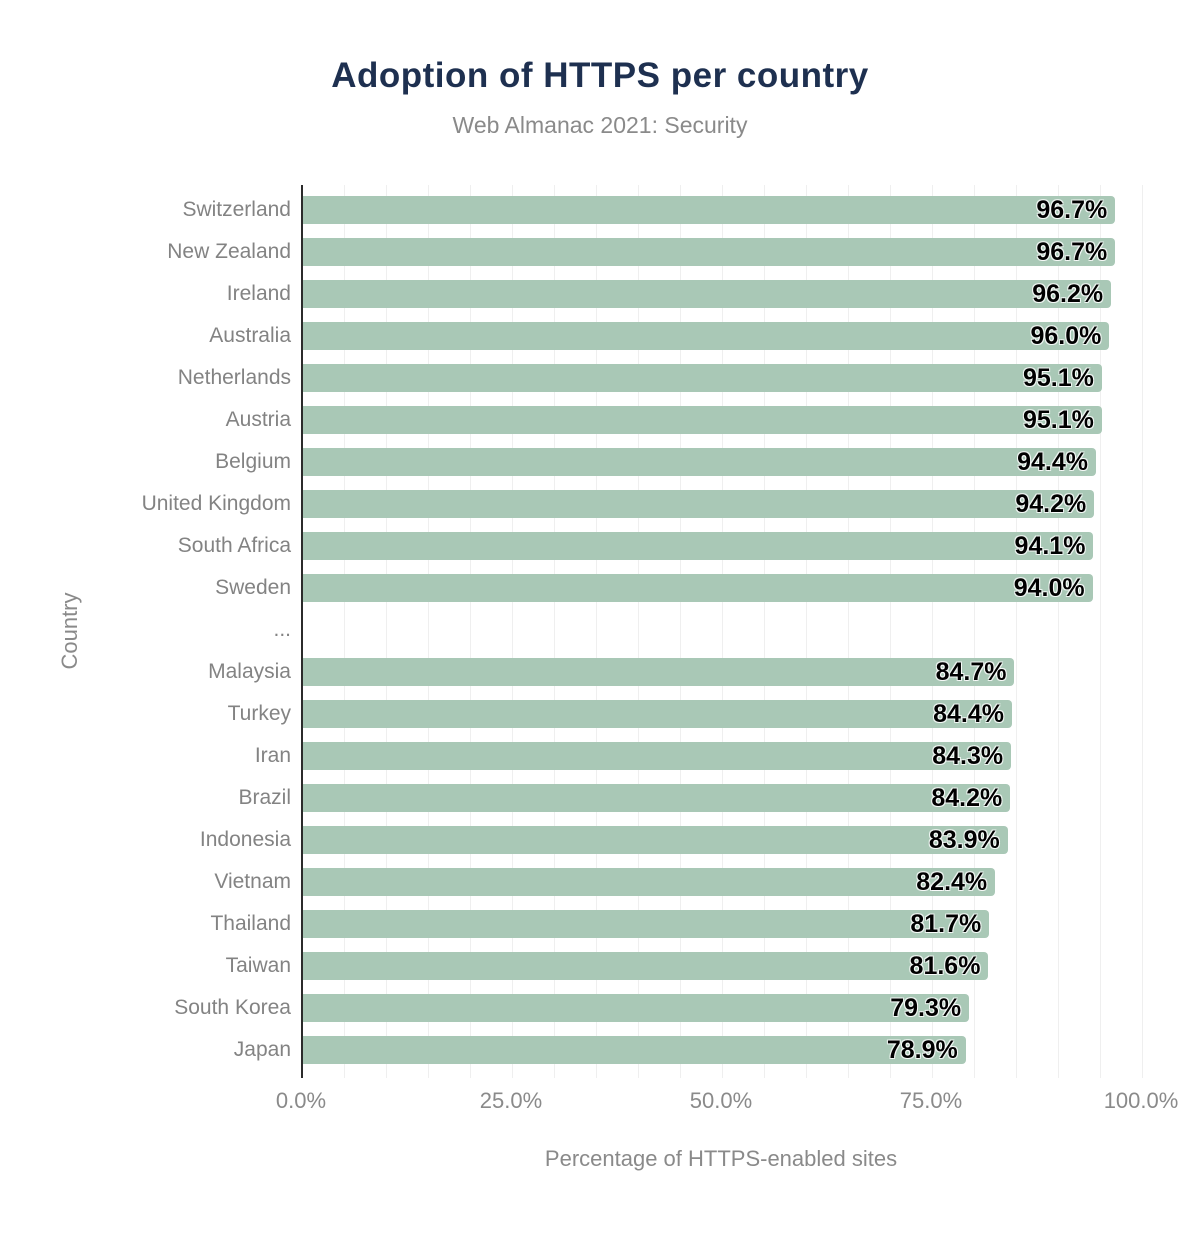  What do you see at coordinates (964, 840) in the screenshot?
I see `bar-value-label: 83.9%` at bounding box center [964, 840].